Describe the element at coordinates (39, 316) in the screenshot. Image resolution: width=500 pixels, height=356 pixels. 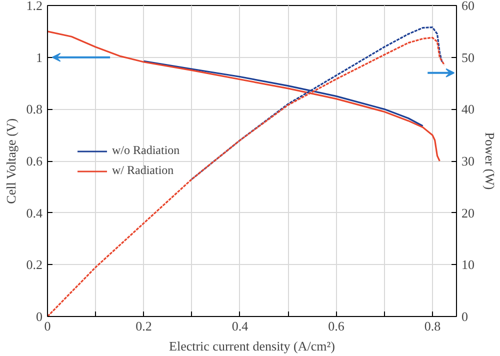
I see `y-tick-label: 0` at that location.